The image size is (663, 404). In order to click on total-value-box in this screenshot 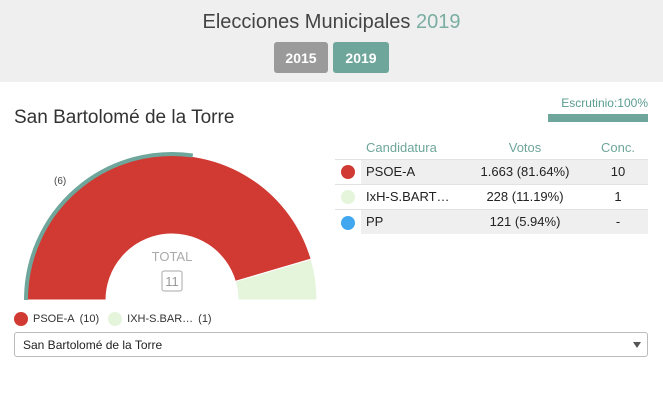, I will do `click(172, 281)`.